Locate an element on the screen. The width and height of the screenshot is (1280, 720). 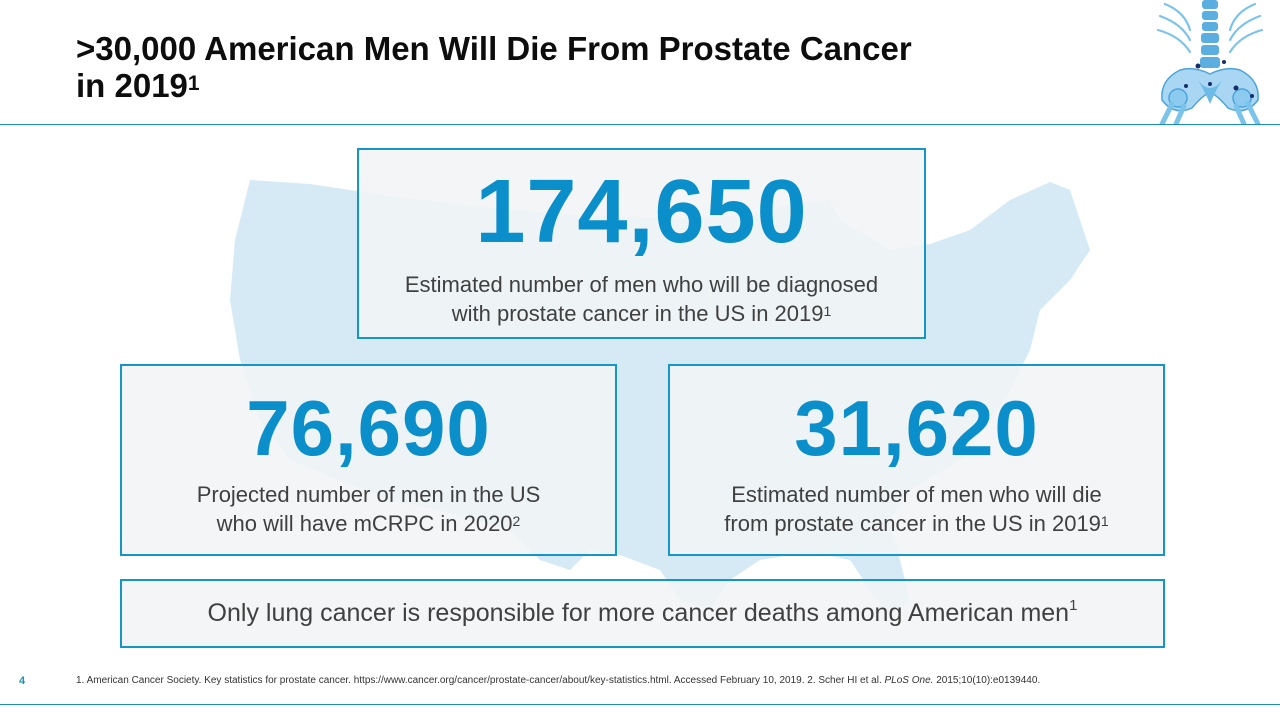
page-number: 4 is located at coordinates (22, 681).